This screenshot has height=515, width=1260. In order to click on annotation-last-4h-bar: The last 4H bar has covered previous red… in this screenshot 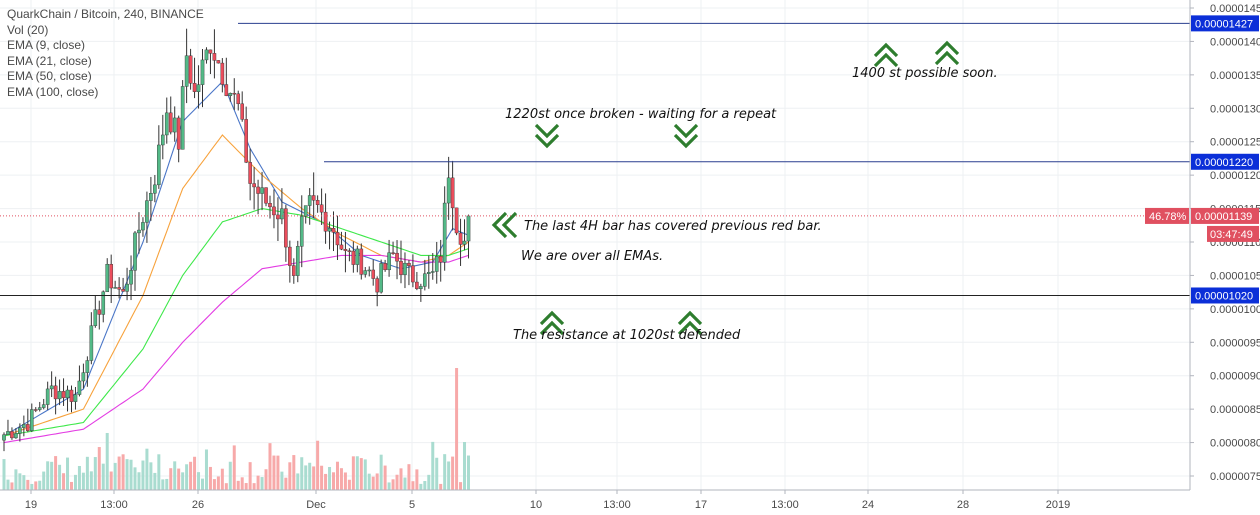, I will do `click(673, 226)`.